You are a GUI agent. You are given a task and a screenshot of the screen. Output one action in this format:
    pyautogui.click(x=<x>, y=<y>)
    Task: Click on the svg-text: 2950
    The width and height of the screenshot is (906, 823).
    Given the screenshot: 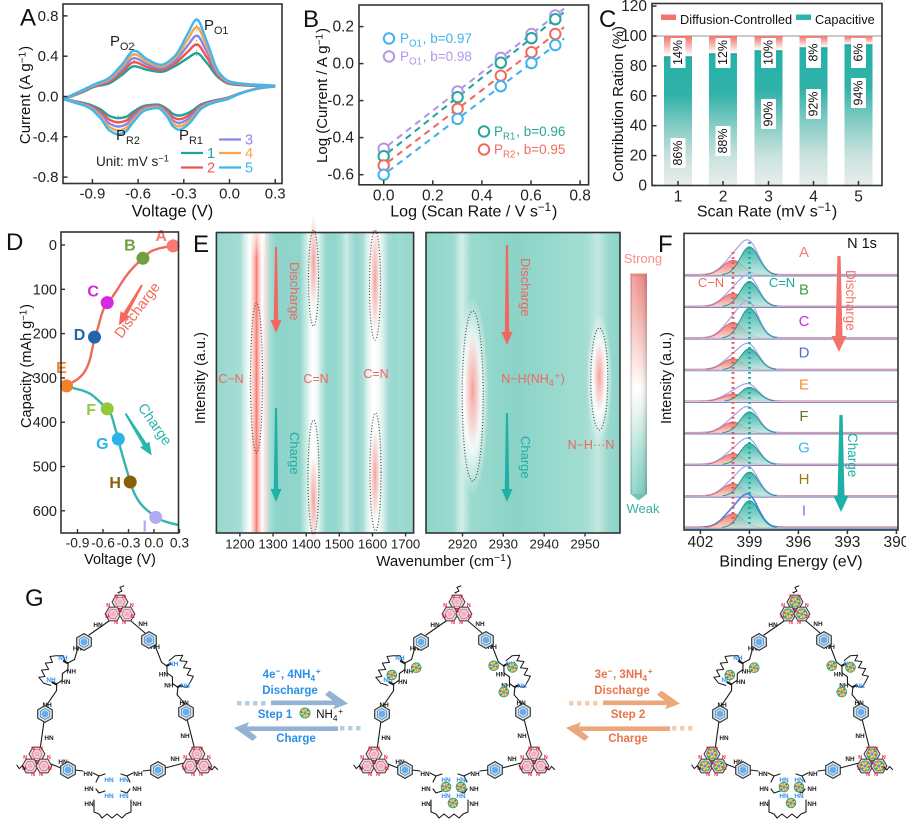 What is the action you would take?
    pyautogui.click(x=584, y=544)
    